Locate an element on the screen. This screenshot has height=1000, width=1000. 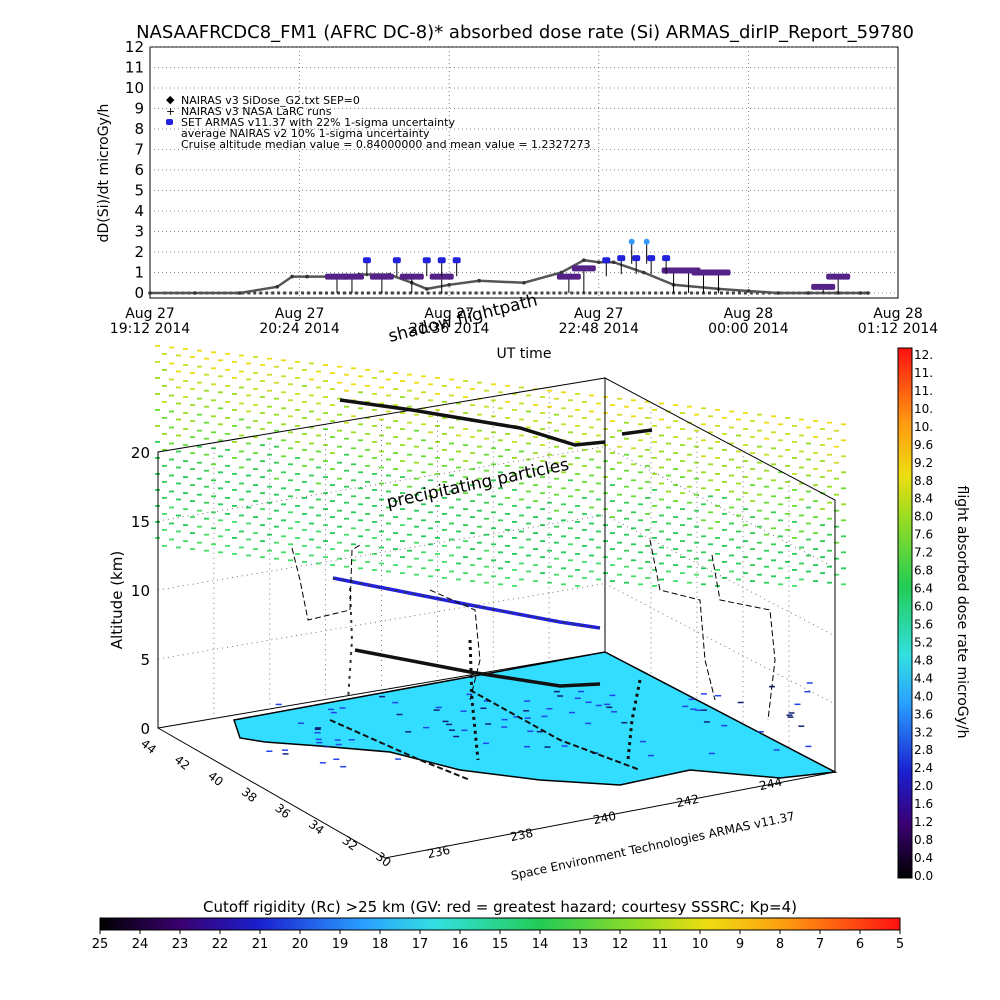
wall-grid-line is located at coordinates (720, 507).